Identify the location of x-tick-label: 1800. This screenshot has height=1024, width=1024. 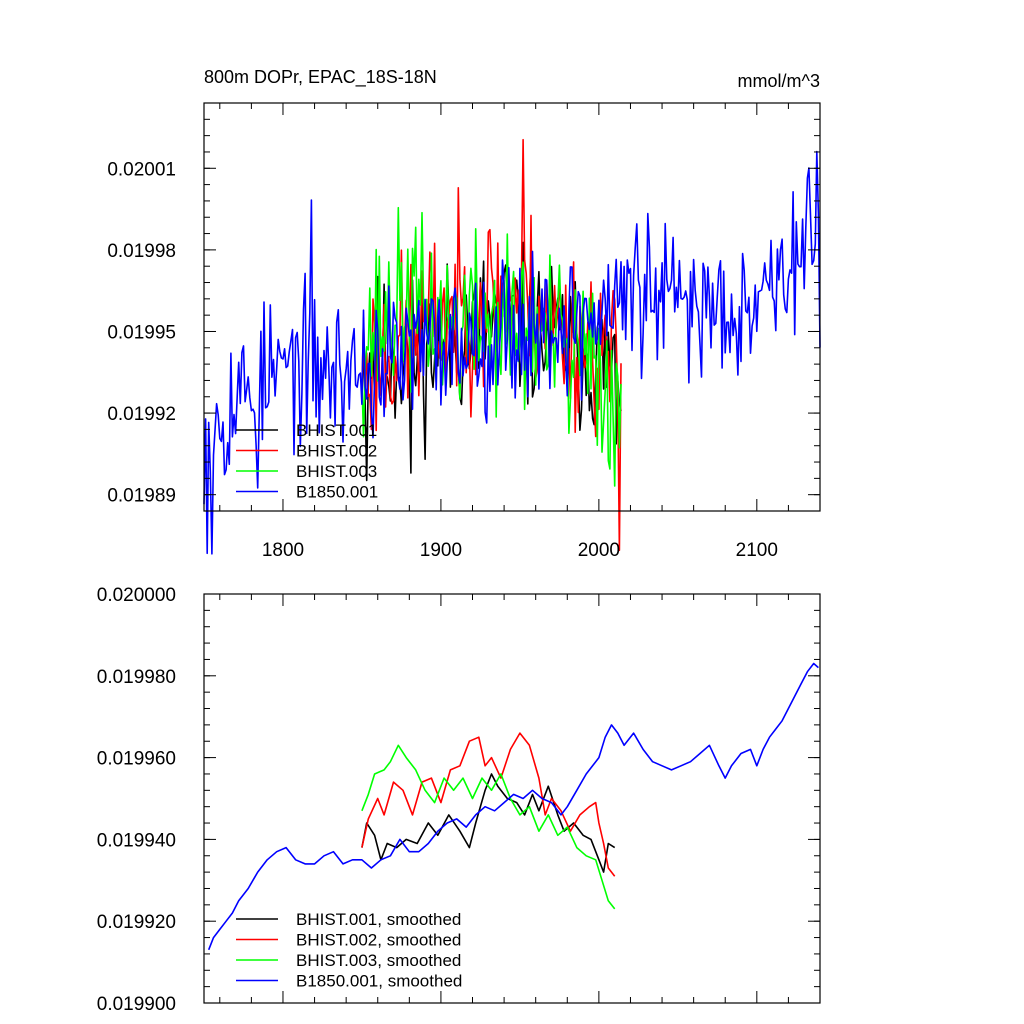
(283, 550).